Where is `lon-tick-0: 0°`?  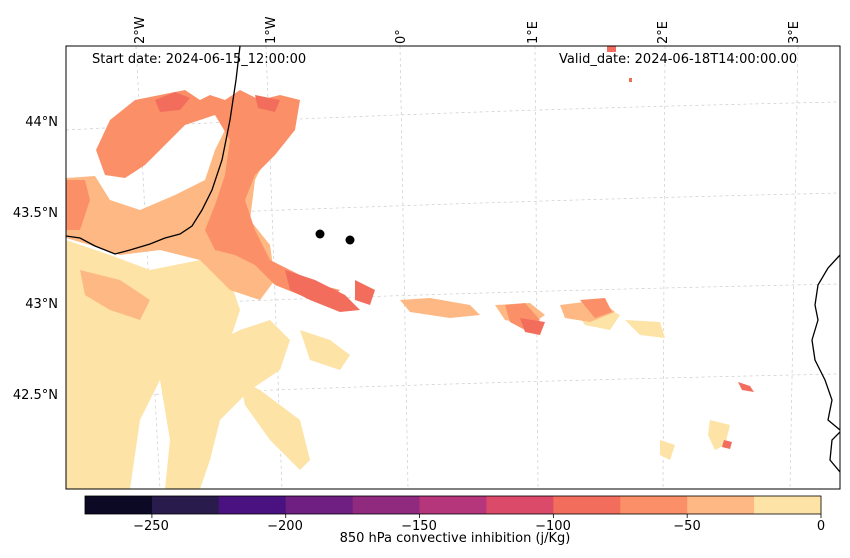 lon-tick-0: 0° is located at coordinates (401, 36).